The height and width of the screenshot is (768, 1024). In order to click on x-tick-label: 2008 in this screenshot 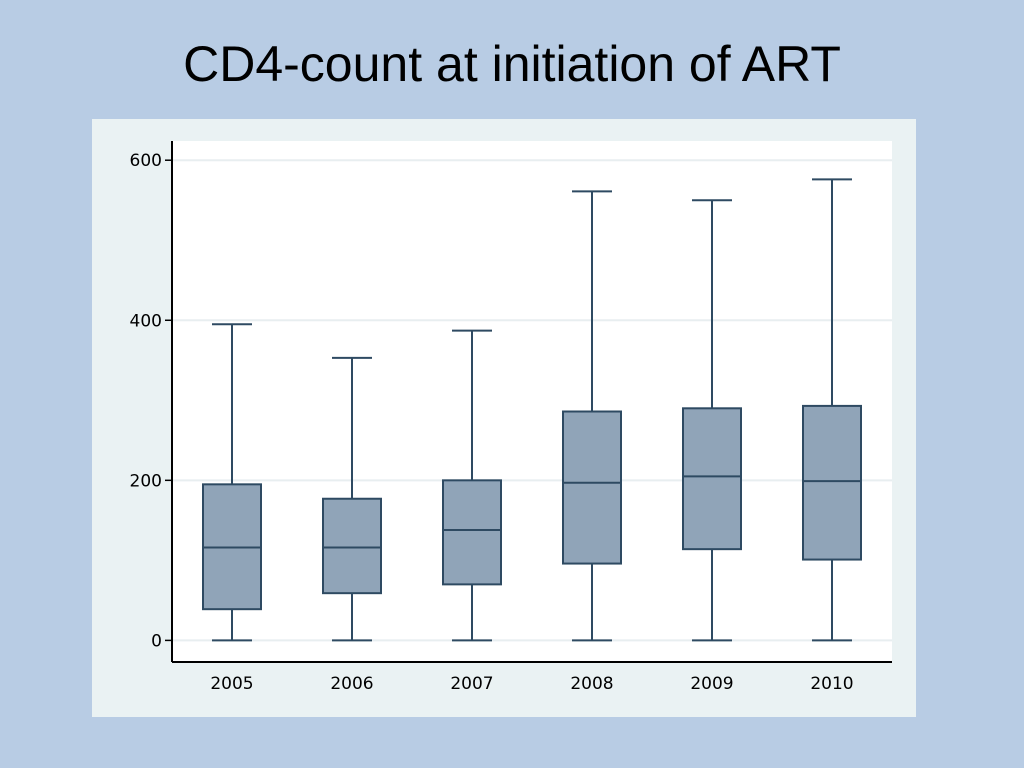, I will do `click(591, 684)`.